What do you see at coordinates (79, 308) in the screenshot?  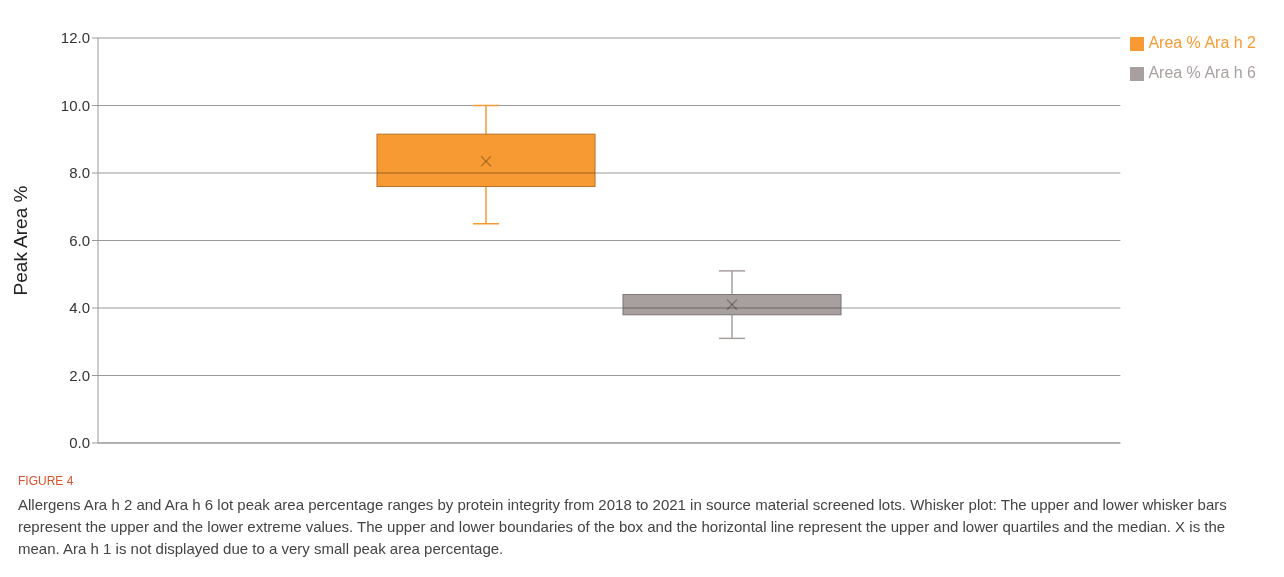 I see `y-tick-label: 4.0` at bounding box center [79, 308].